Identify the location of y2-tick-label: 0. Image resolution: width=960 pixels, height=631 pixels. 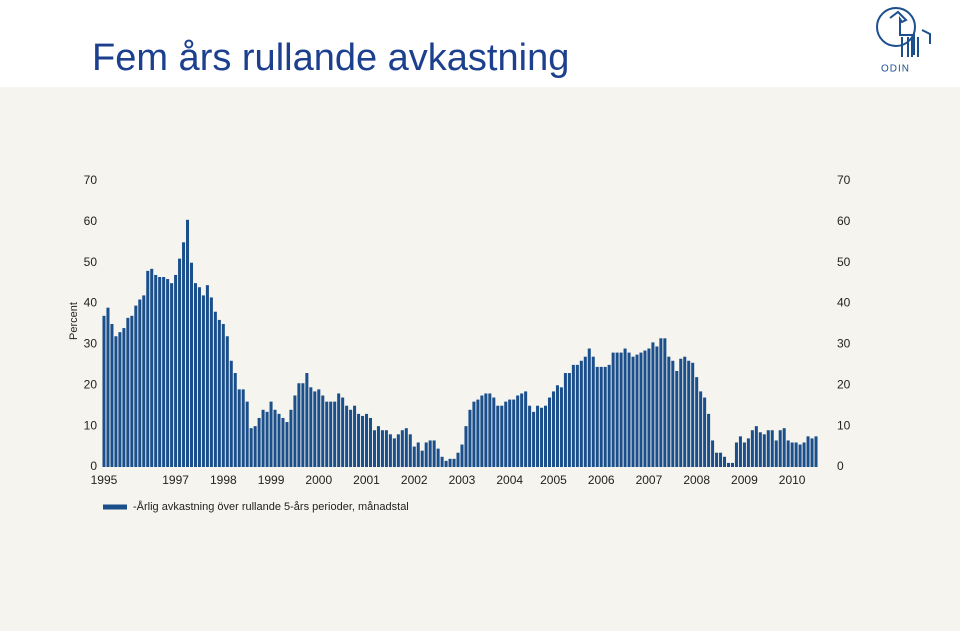
(840, 466).